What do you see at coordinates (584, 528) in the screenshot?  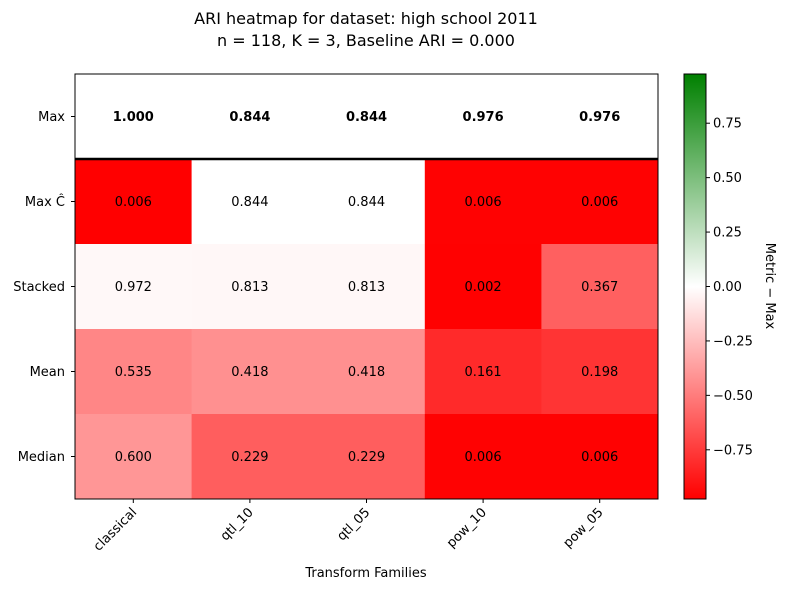 I see `x-tick-label: pow_05` at bounding box center [584, 528].